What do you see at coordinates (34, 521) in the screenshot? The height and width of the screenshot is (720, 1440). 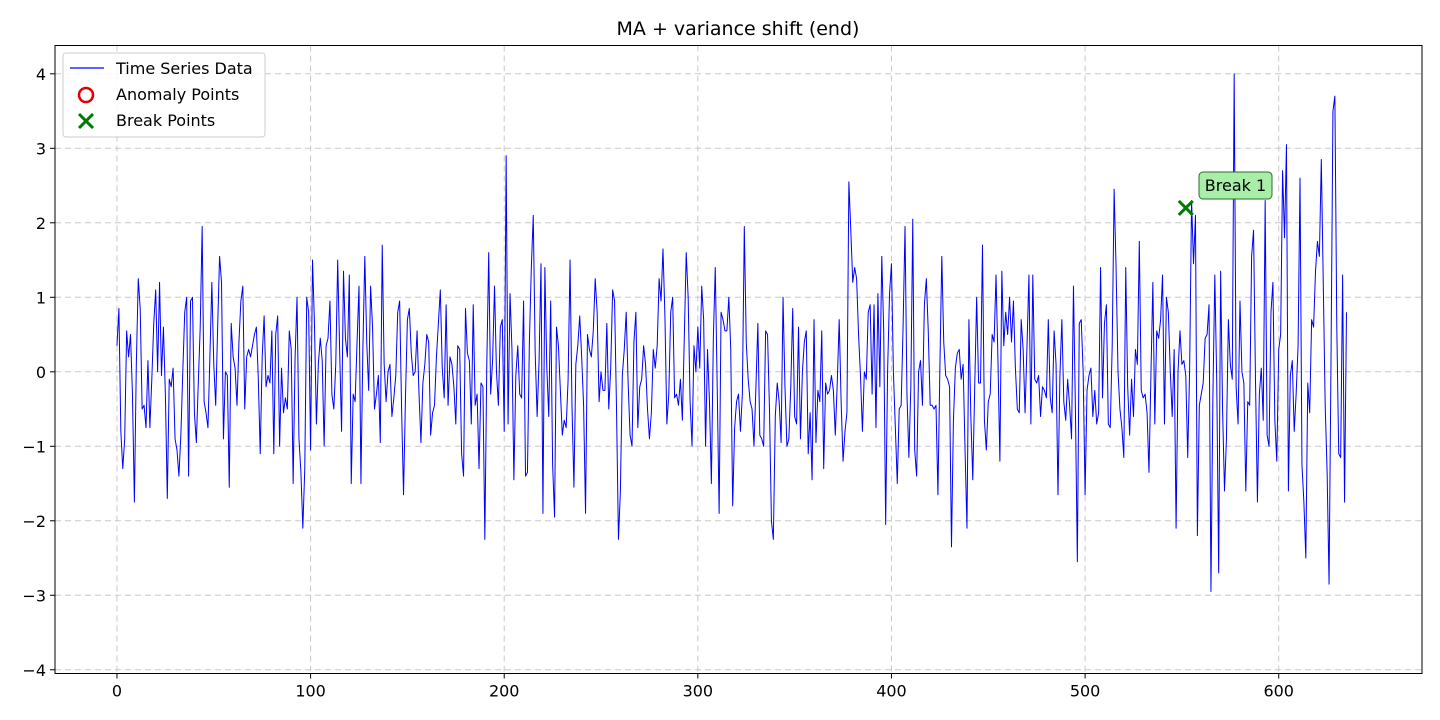 I see `y-tick-label: −2` at bounding box center [34, 521].